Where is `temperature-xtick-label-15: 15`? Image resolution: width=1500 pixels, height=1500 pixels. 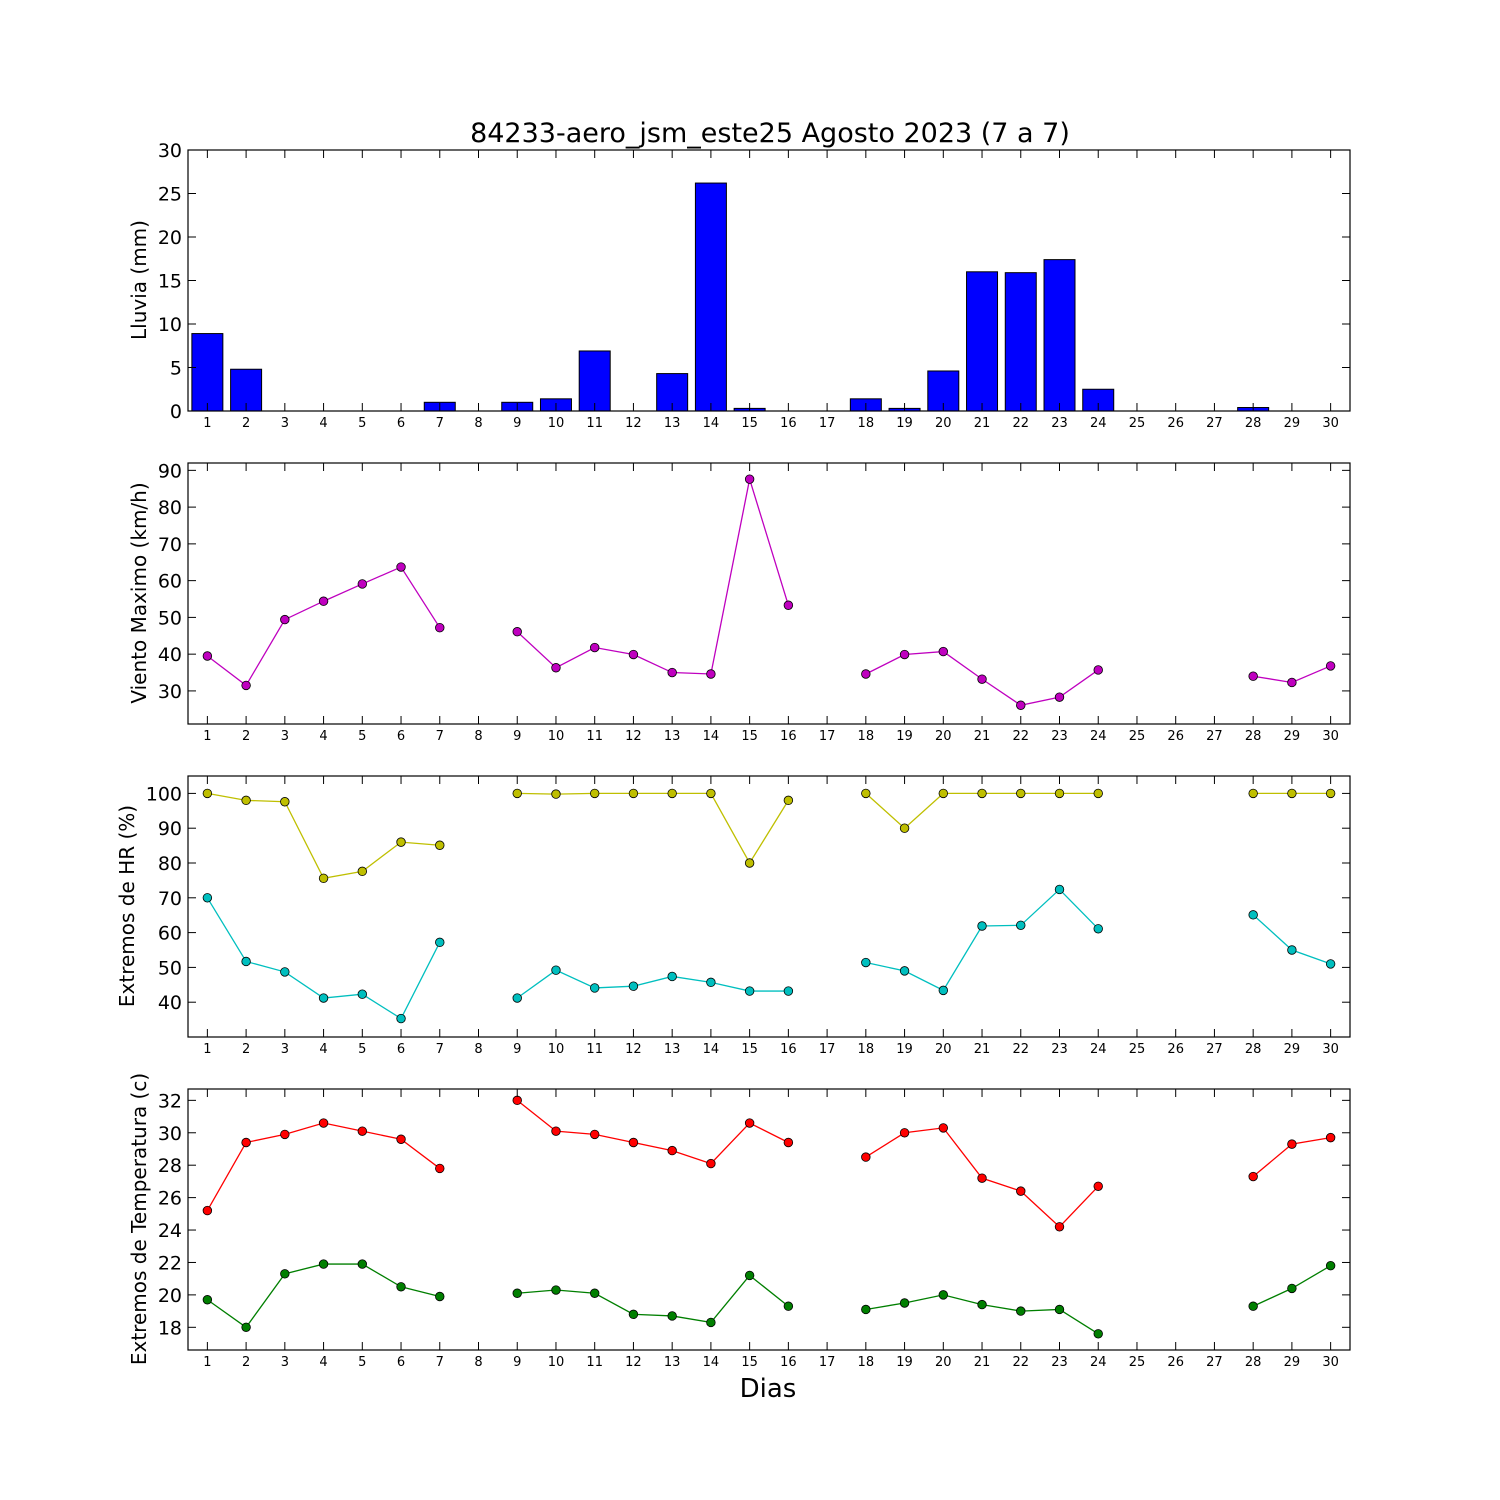 temperature-xtick-label-15: 15 is located at coordinates (749, 1362).